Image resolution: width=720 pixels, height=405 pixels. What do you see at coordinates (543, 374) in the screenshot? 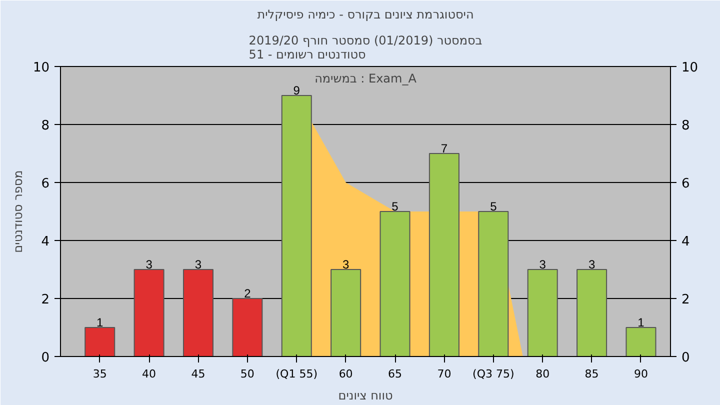
I see `x-tick-label: 80` at bounding box center [543, 374].